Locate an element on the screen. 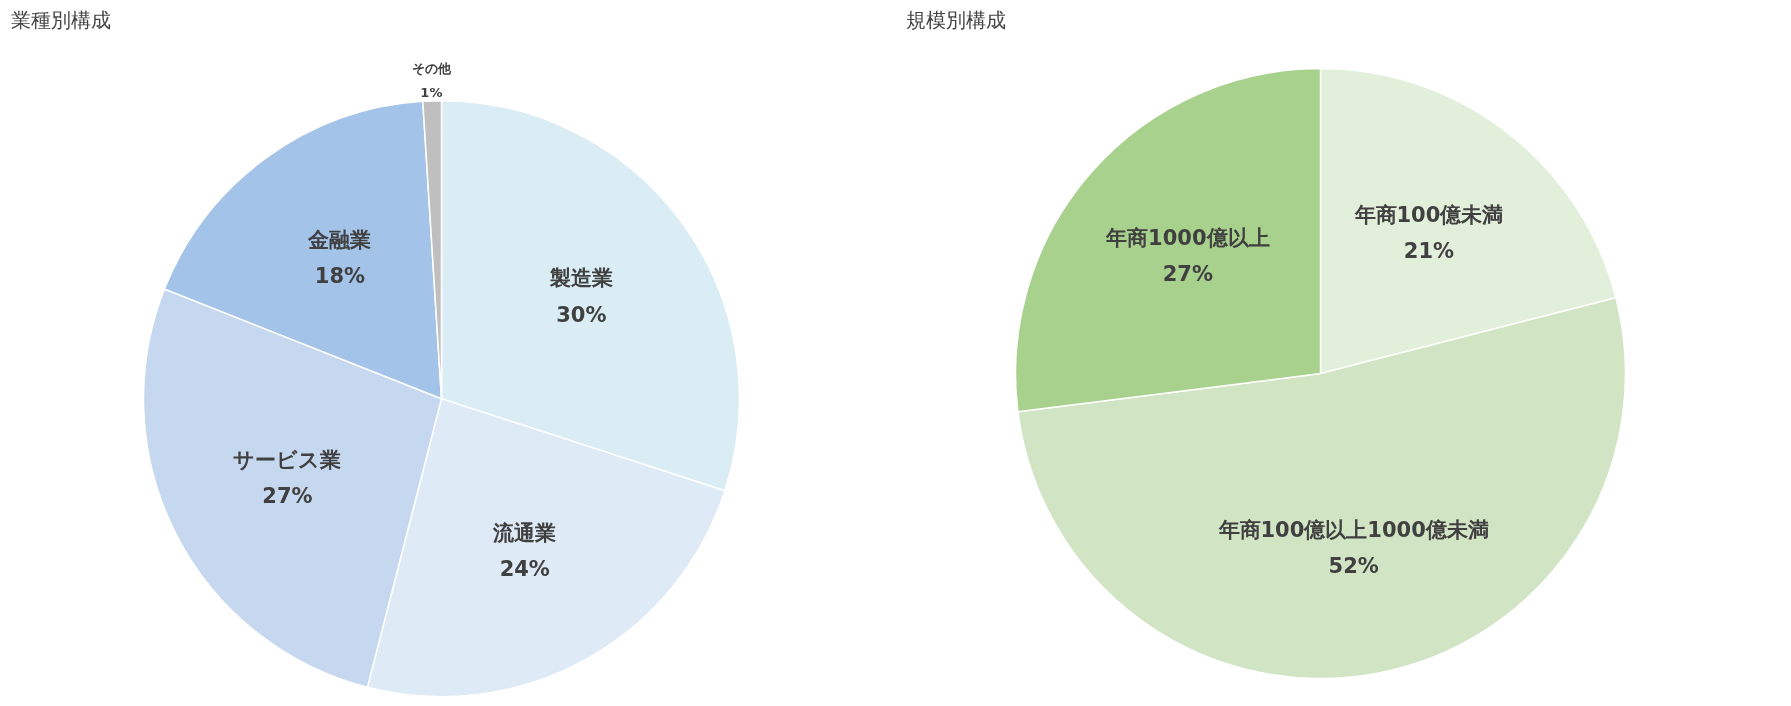  slice-label: 年商100億未満 is located at coordinates (1428, 214).